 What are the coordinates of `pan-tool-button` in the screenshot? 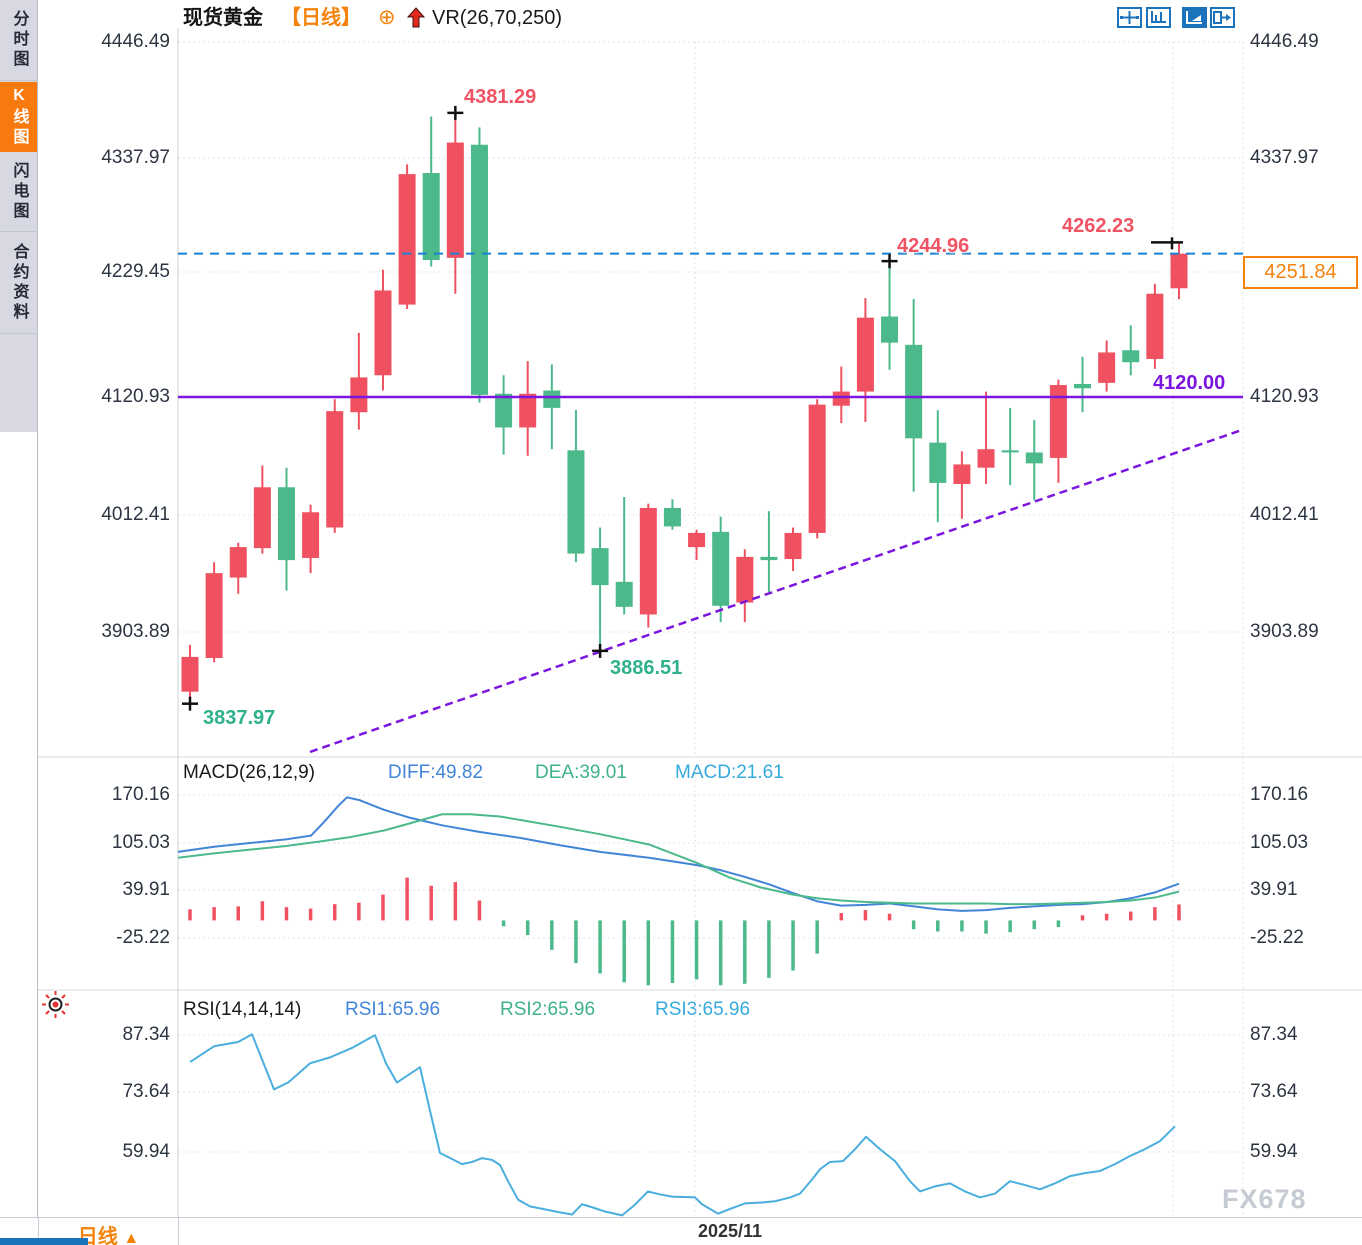 It's located at (1129, 17).